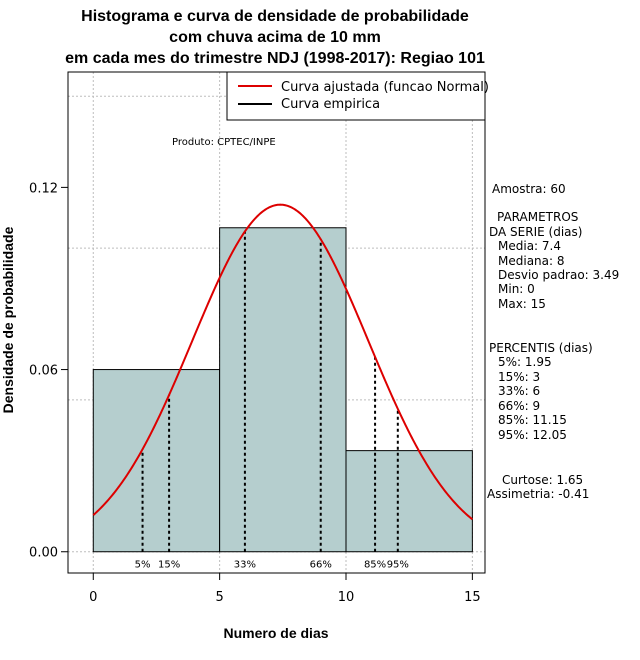  I want to click on percentile-label-3: 66%, so click(321, 565).